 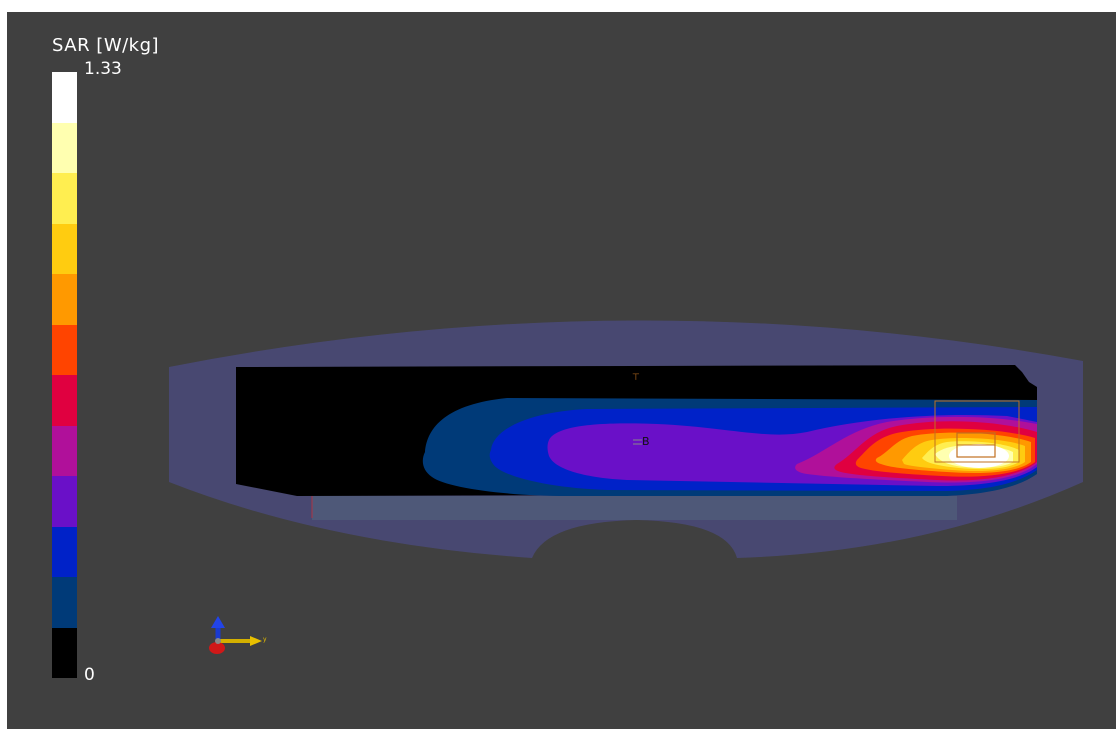 I want to click on axis-triad: y, so click(x=238, y=635).